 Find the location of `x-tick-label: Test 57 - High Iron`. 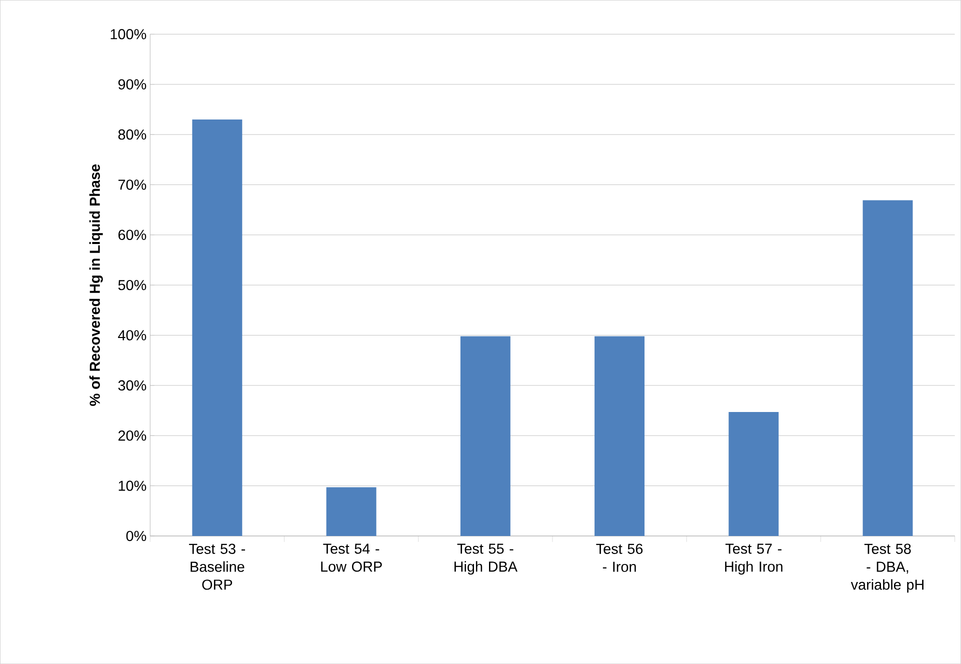

x-tick-label: Test 57 - High Iron is located at coordinates (753, 559).